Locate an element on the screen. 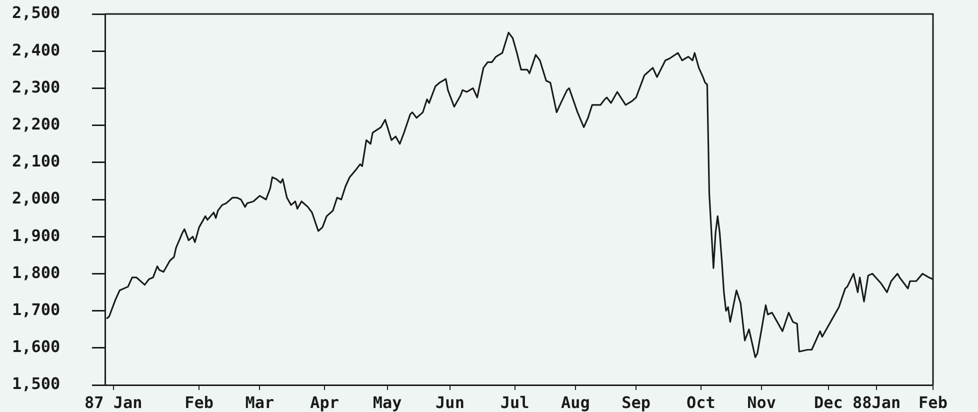  x-tick-label: Jun is located at coordinates (450, 402).